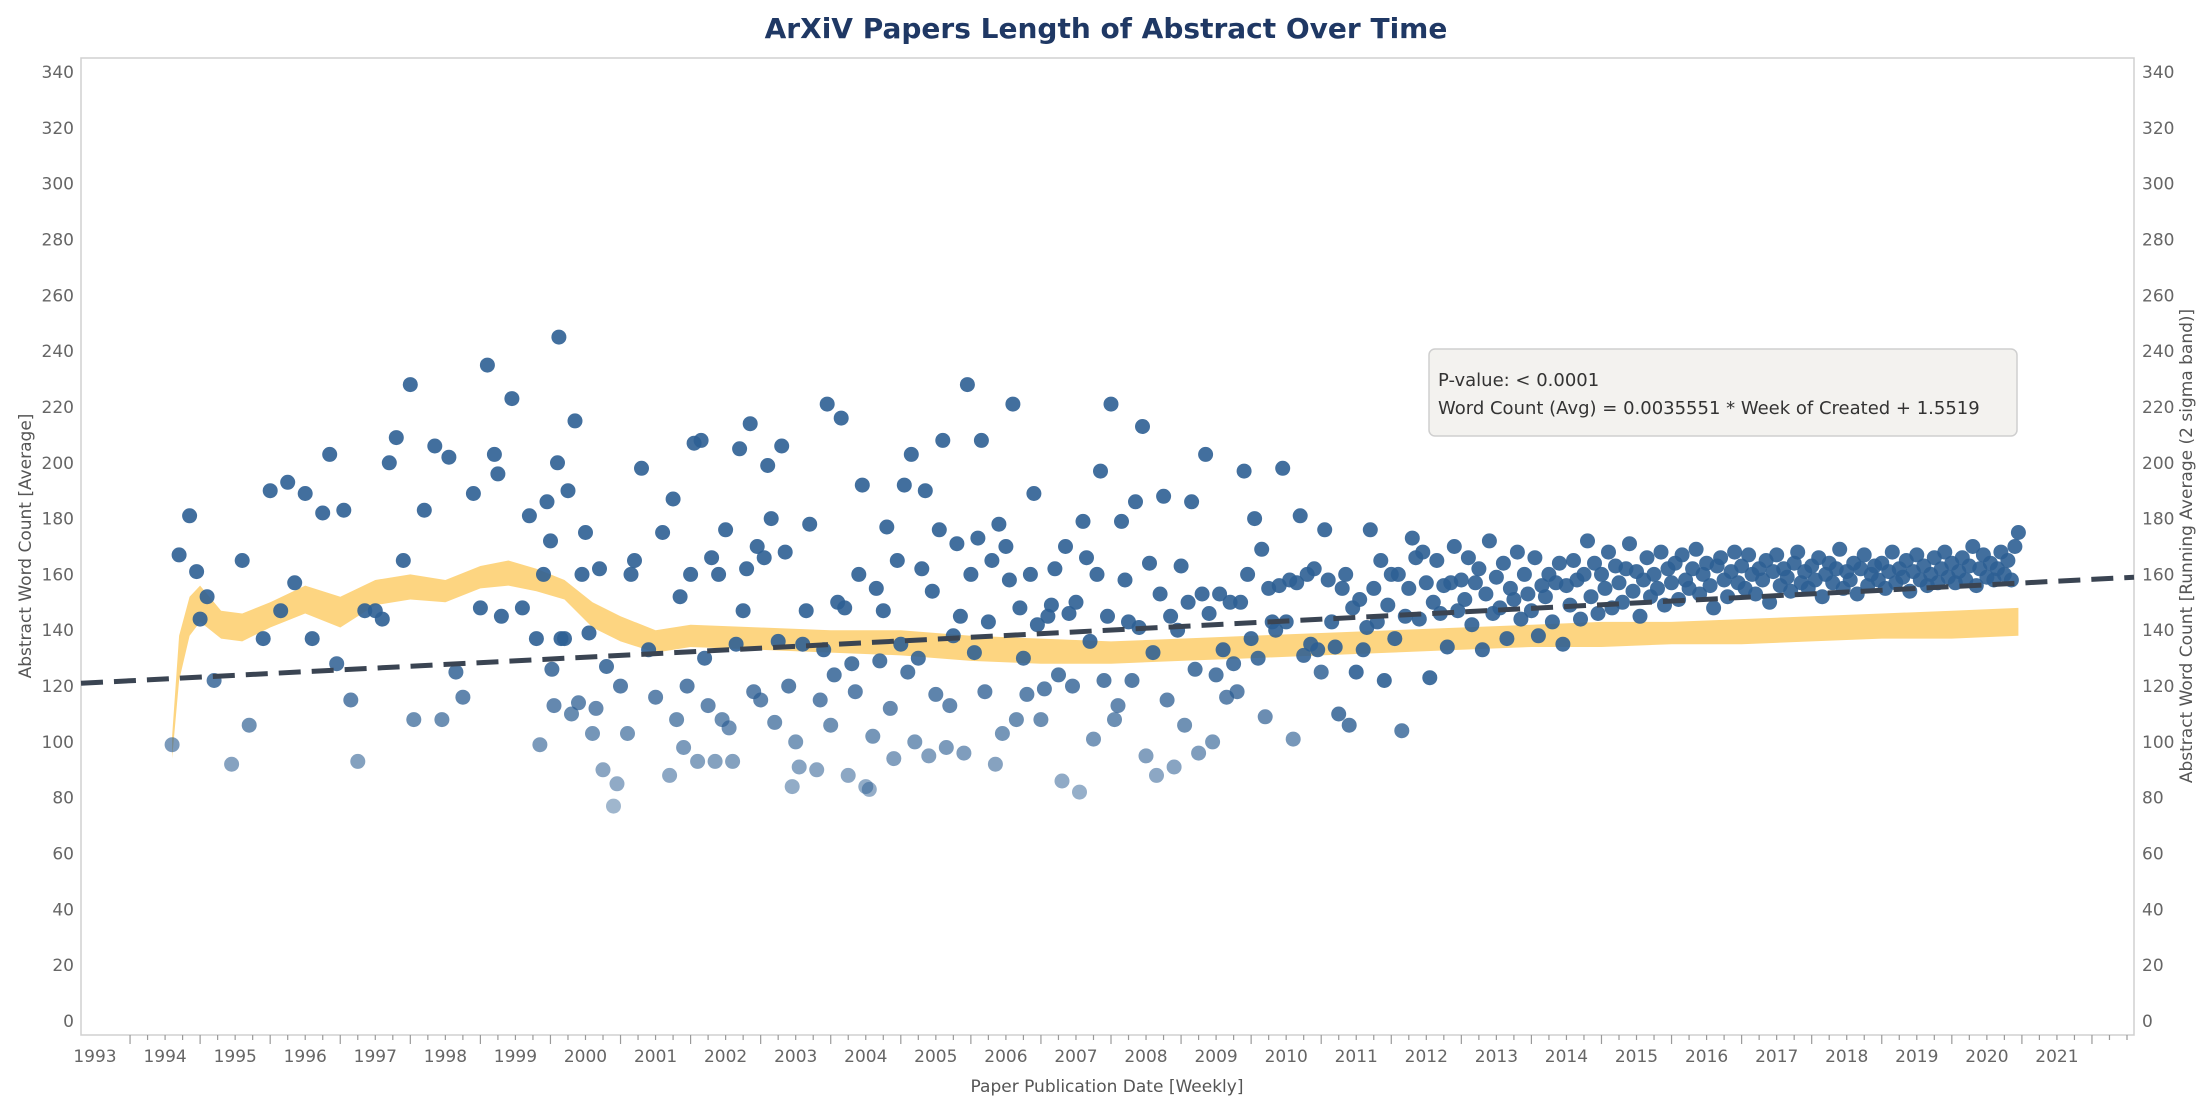 Image resolution: width=2212 pixels, height=1102 pixels. I want to click on y-tick-label-right-20: 20, so click(2153, 966).